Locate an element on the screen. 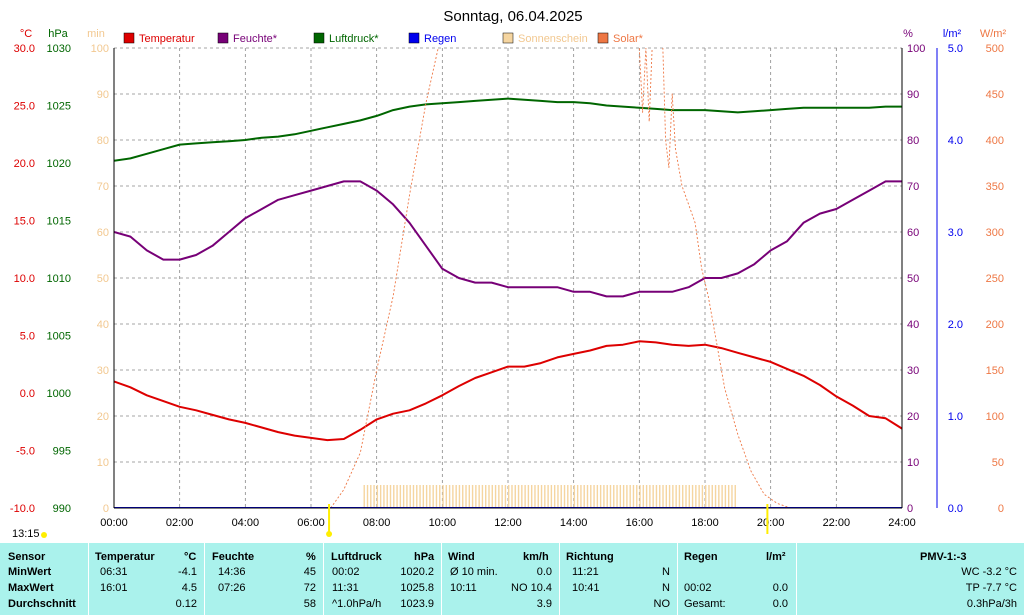  stats-cell-dir-value: N is located at coordinates (666, 588).